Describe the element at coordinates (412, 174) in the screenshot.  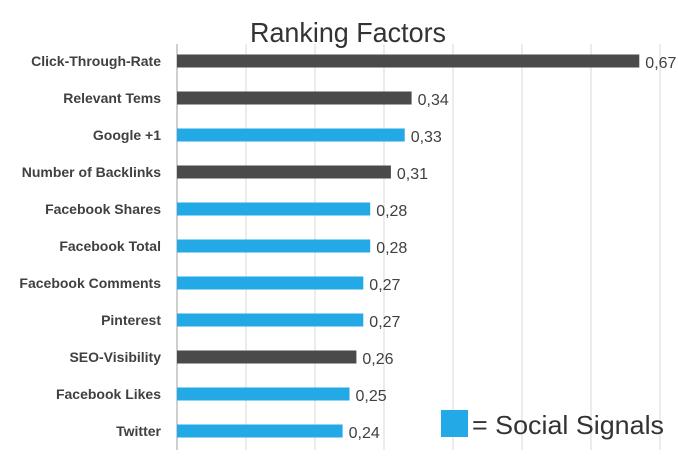
I see `value-label: 0,31` at that location.